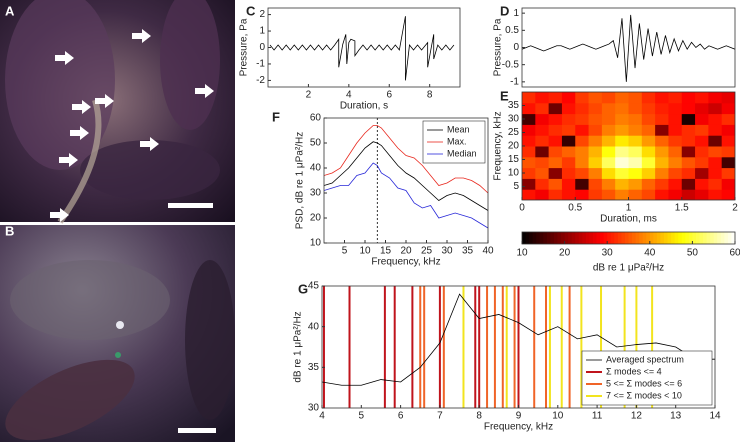  Describe the element at coordinates (316, 243) in the screenshot. I see `y-tick-label: 10` at that location.